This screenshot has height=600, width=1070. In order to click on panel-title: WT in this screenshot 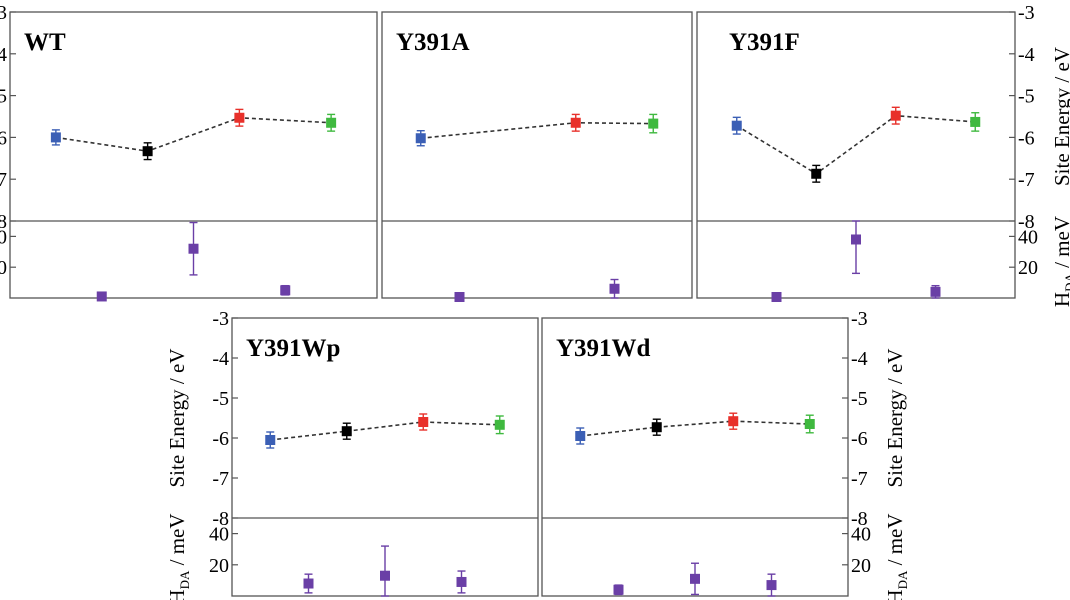, I will do `click(45, 42)`.